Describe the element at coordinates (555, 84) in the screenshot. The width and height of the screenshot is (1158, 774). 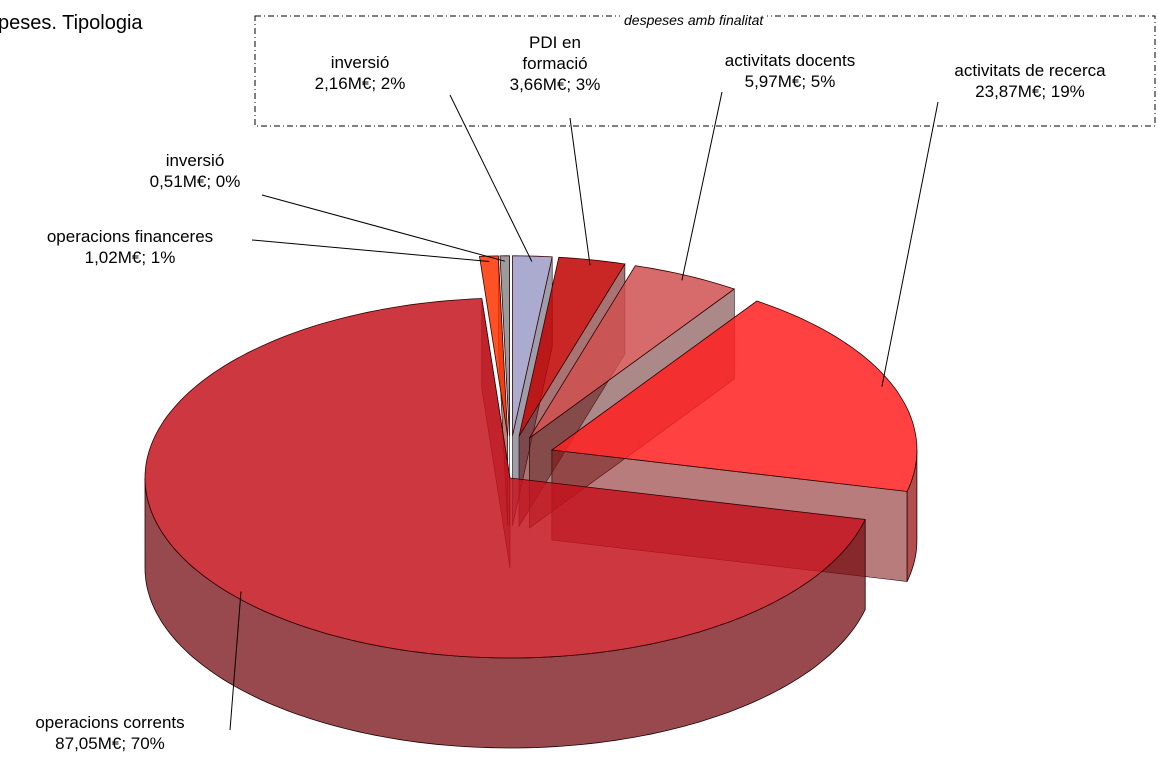
I see `slice-value-label: 3,66M€; 3%` at that location.